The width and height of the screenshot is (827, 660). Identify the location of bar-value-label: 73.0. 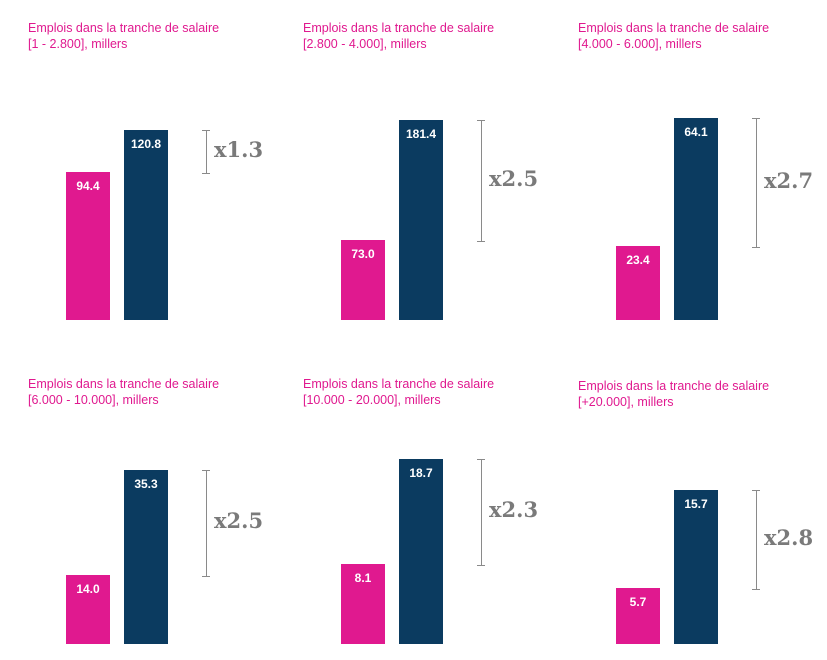
(363, 253).